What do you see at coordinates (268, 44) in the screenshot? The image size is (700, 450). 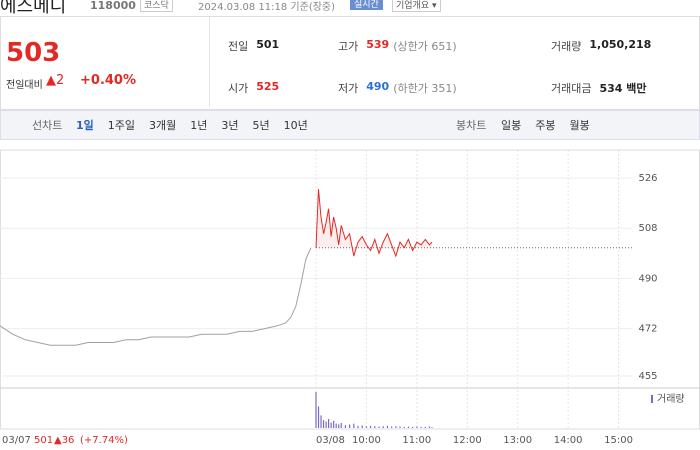 I see `quote-value: 501` at bounding box center [268, 44].